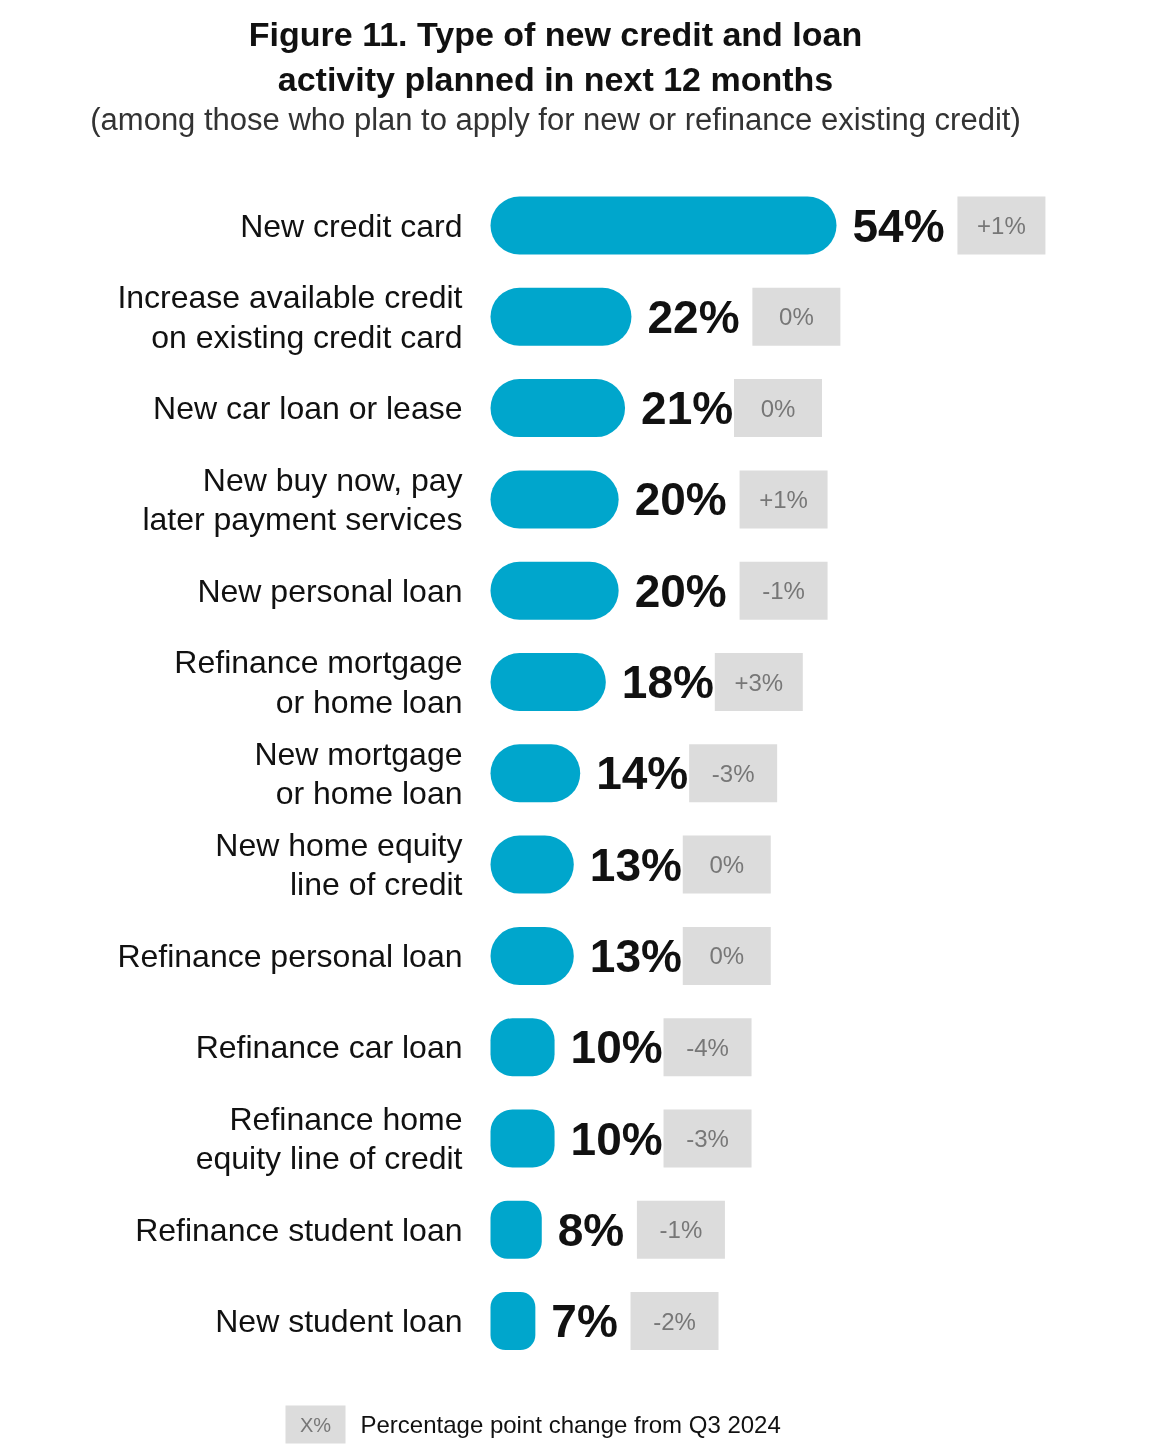  Describe the element at coordinates (783, 499) in the screenshot. I see `annotation: +1%` at that location.